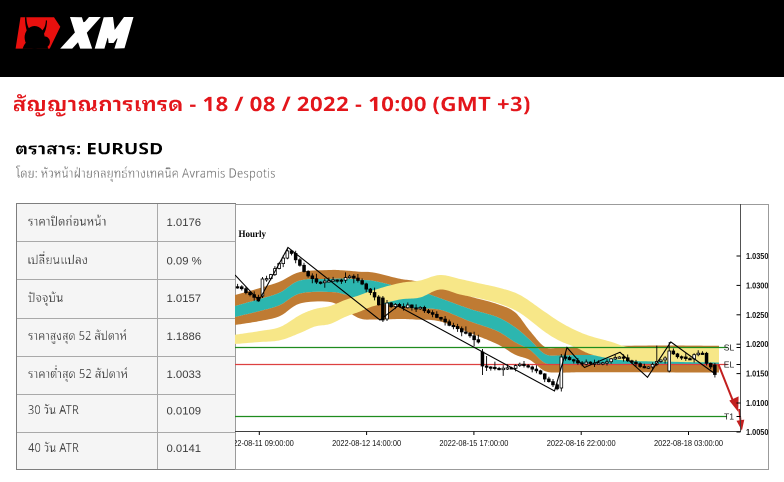  What do you see at coordinates (757, 315) in the screenshot?
I see `svg-text: 1.0250` at bounding box center [757, 315].